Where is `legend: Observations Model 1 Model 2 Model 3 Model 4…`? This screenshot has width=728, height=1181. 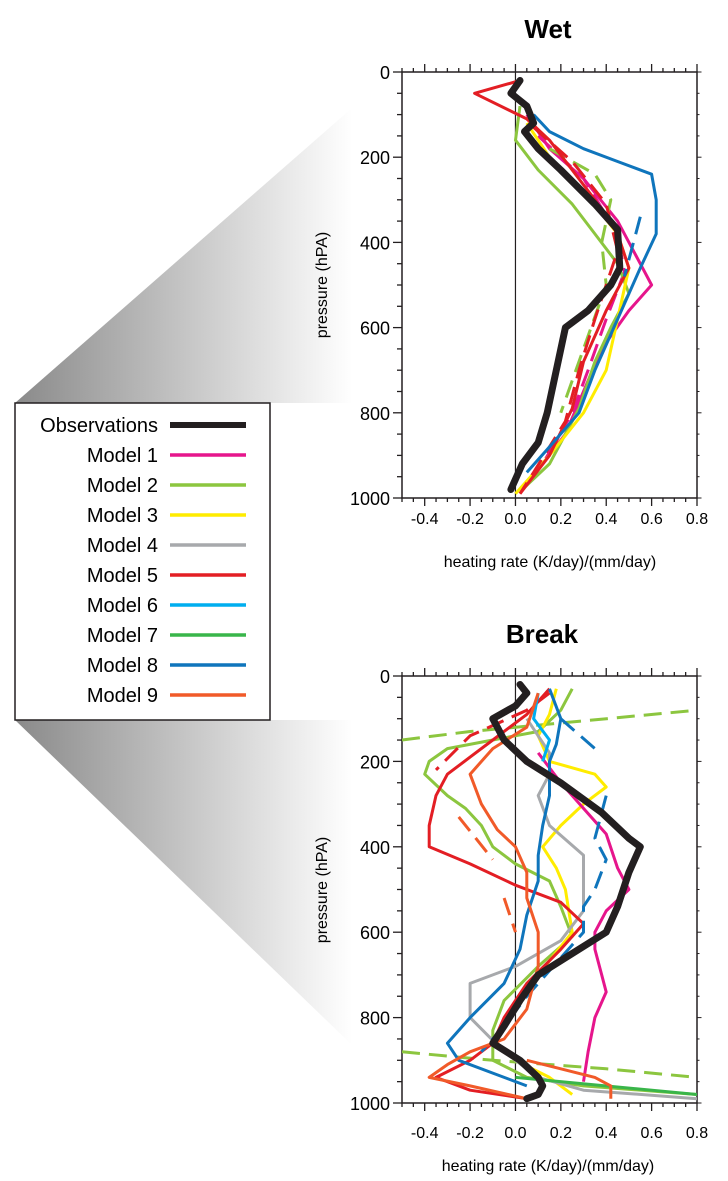
legend: Observations Model 1 Model 2 Model 3 Model 4… is located at coordinates (142, 561).